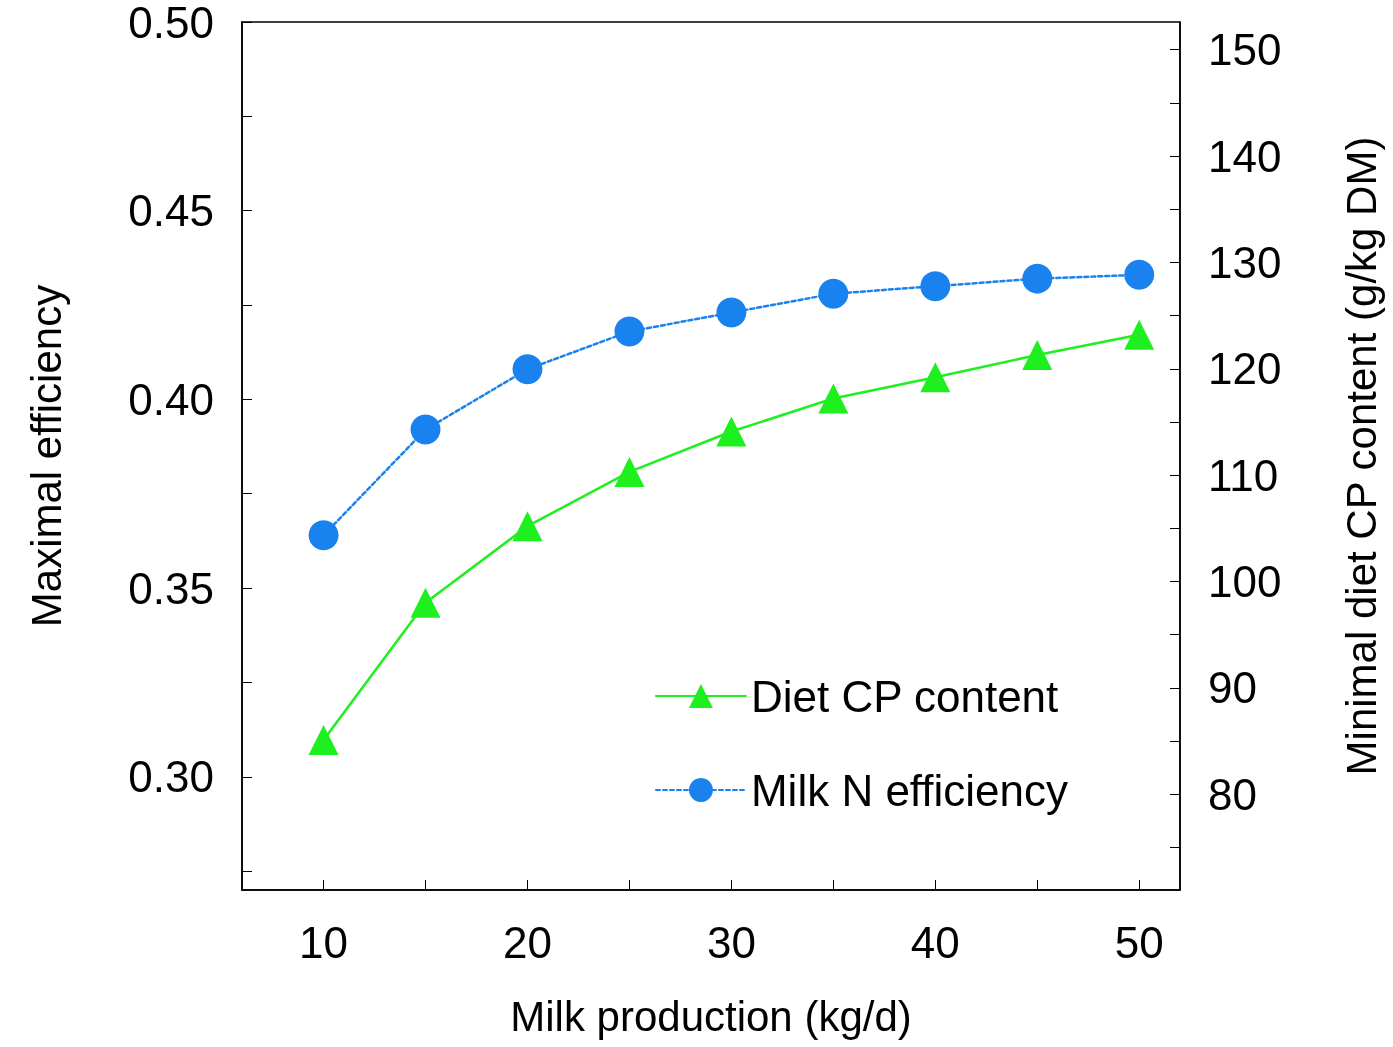 This screenshot has width=1393, height=1047. I want to click on y-tick-label: 0.35, so click(171, 588).